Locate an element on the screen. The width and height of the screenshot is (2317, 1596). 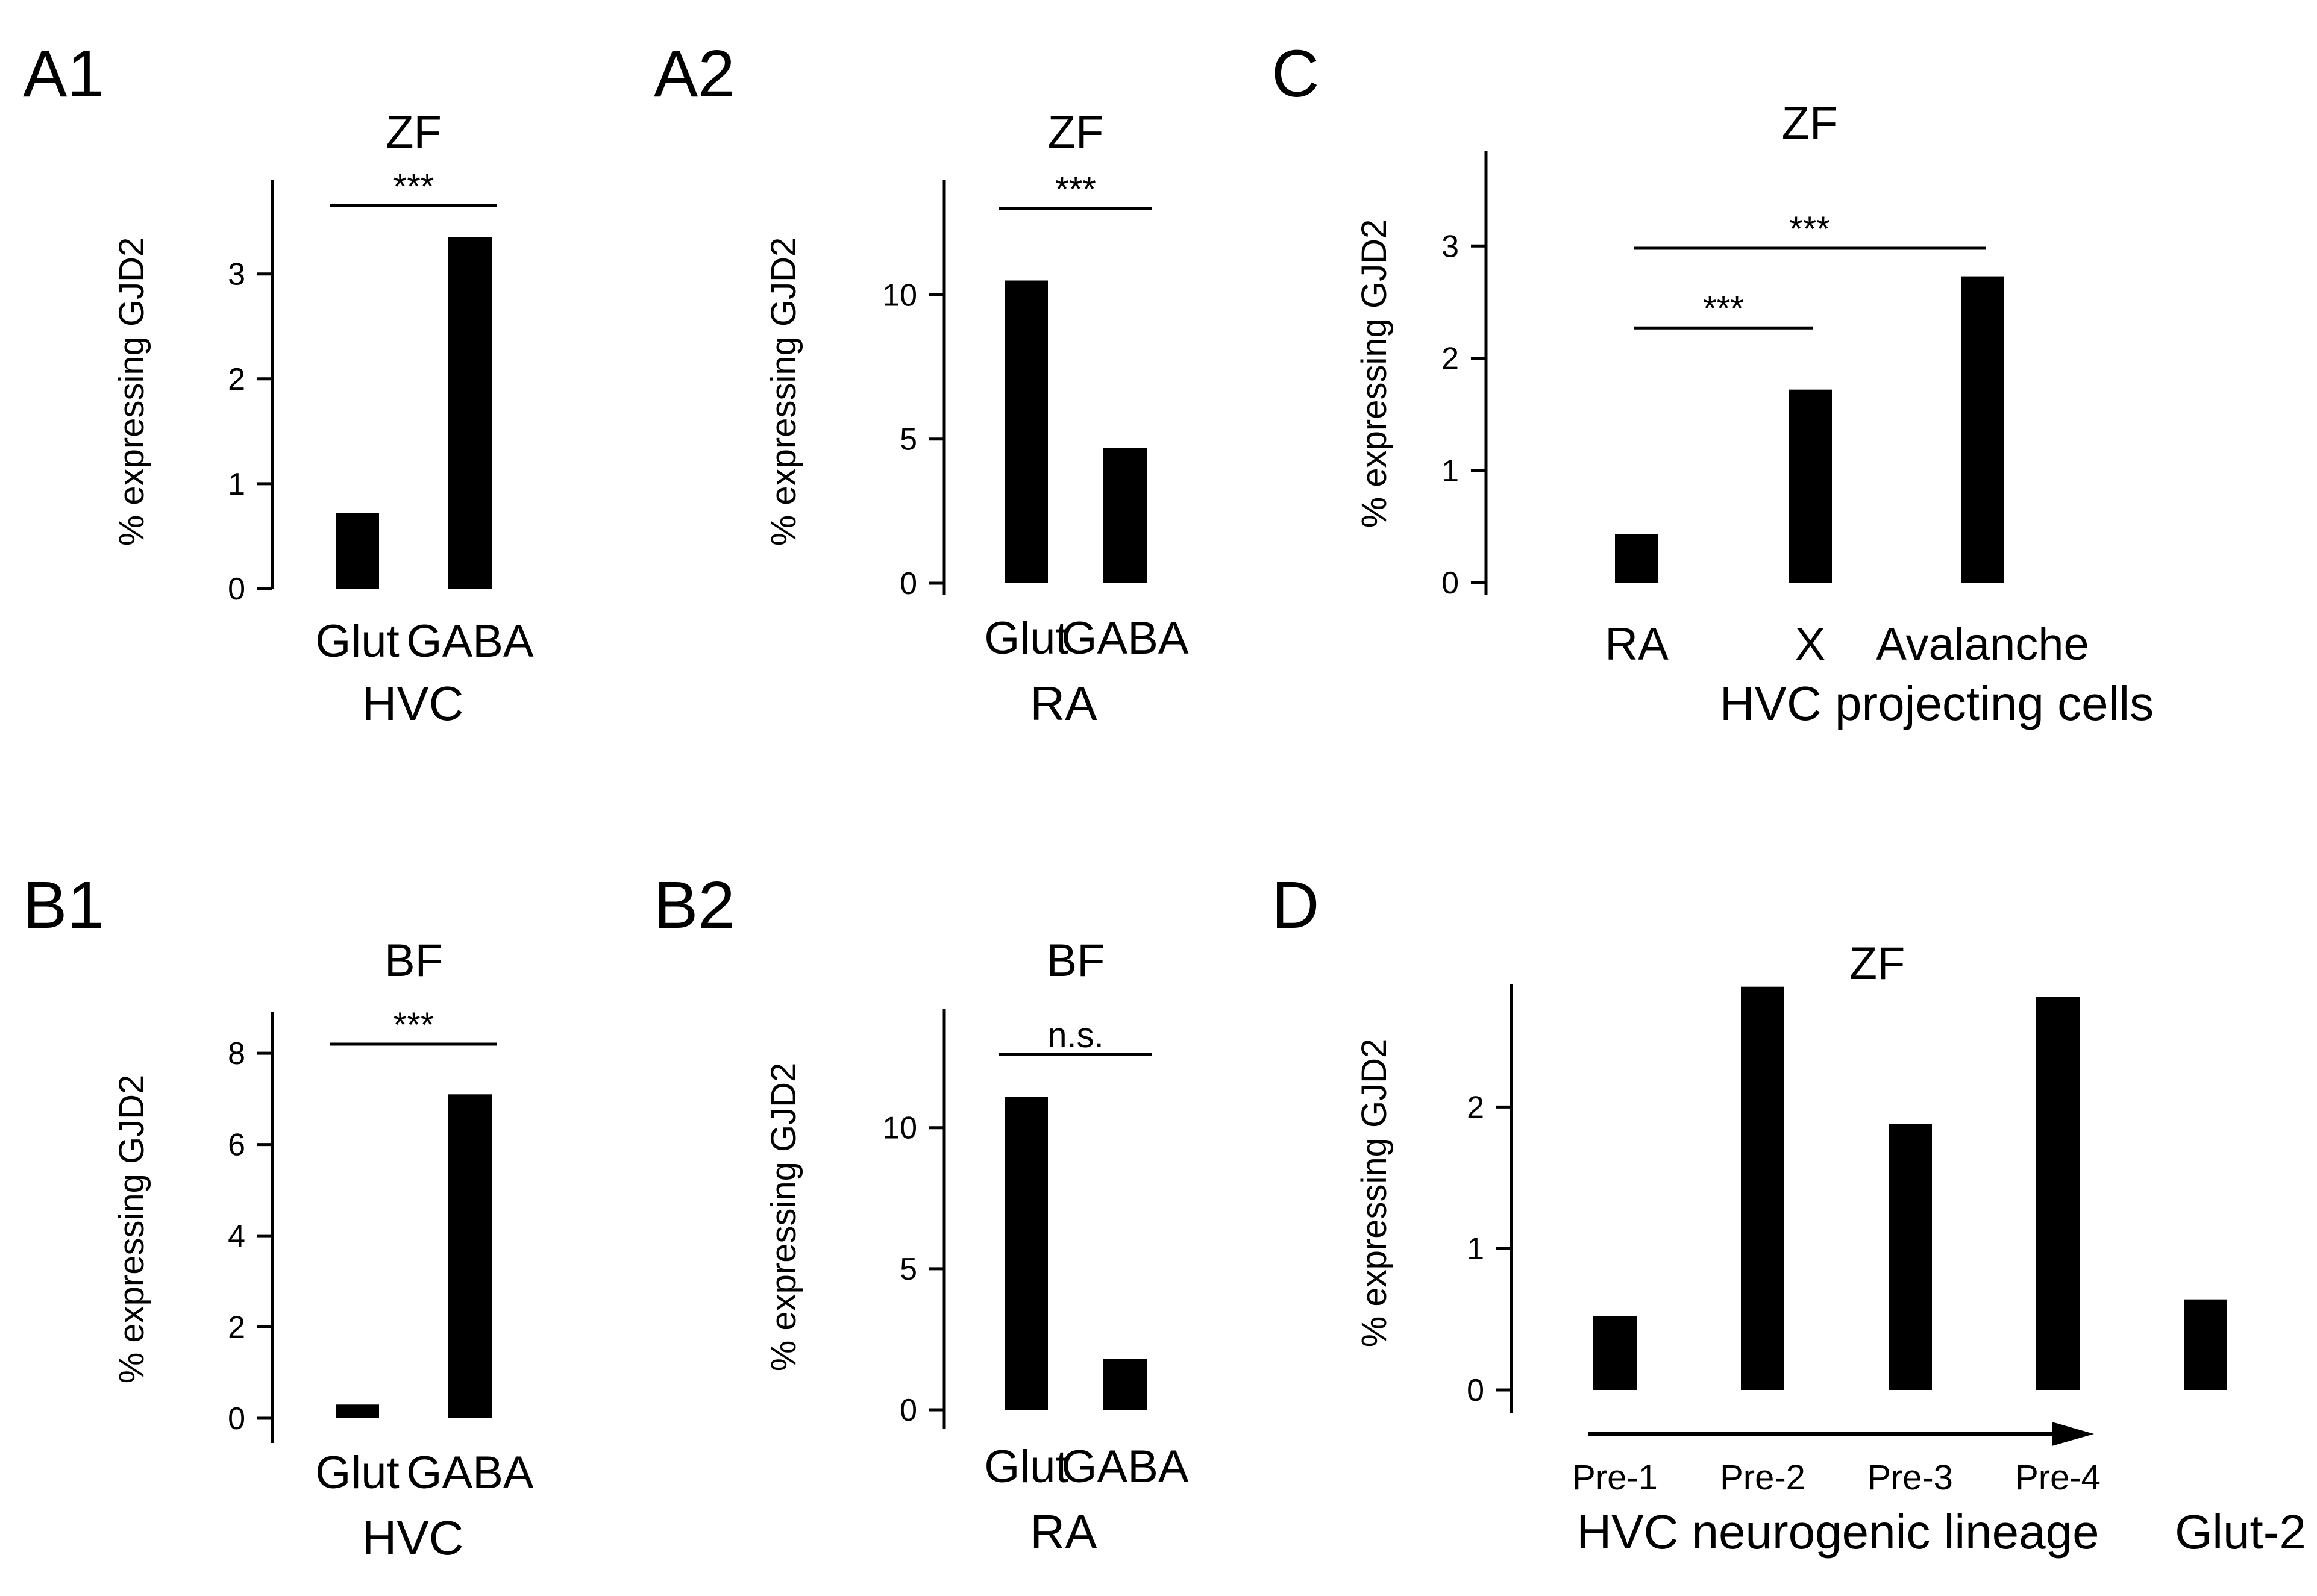
bar-A1-Glut is located at coordinates (357, 551).